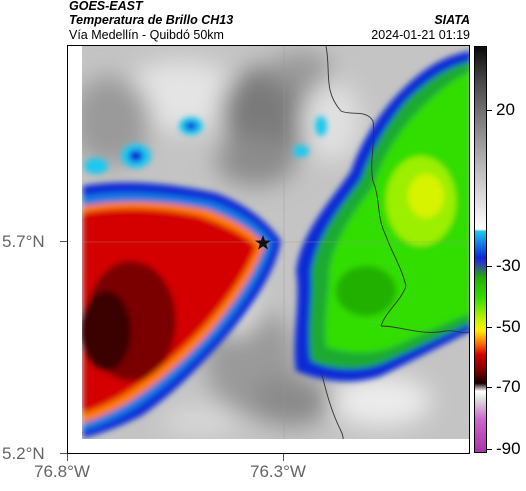 The width and height of the screenshot is (526, 491). I want to click on colorbar-label--90: -90, so click(508, 448).